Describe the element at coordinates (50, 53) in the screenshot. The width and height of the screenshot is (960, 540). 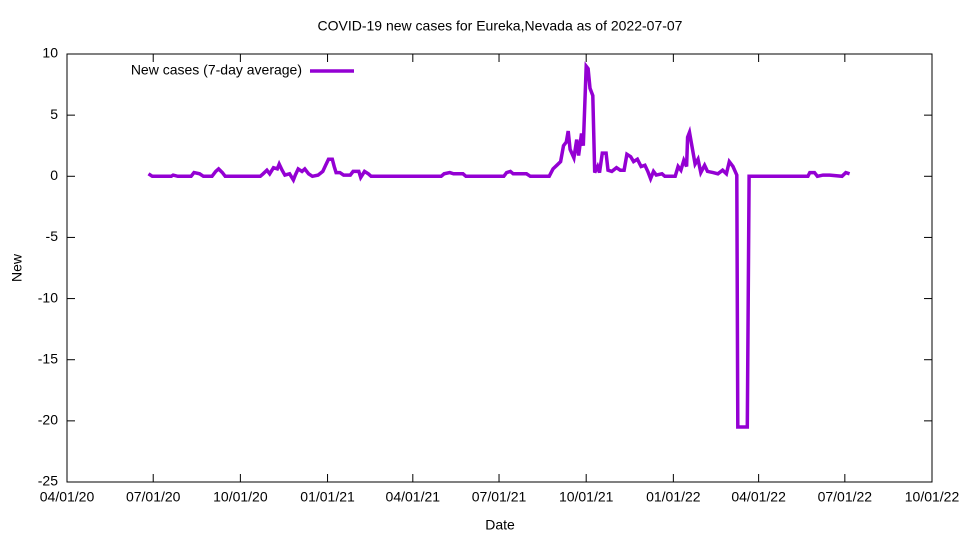
I see `y-tick-label: 10` at that location.